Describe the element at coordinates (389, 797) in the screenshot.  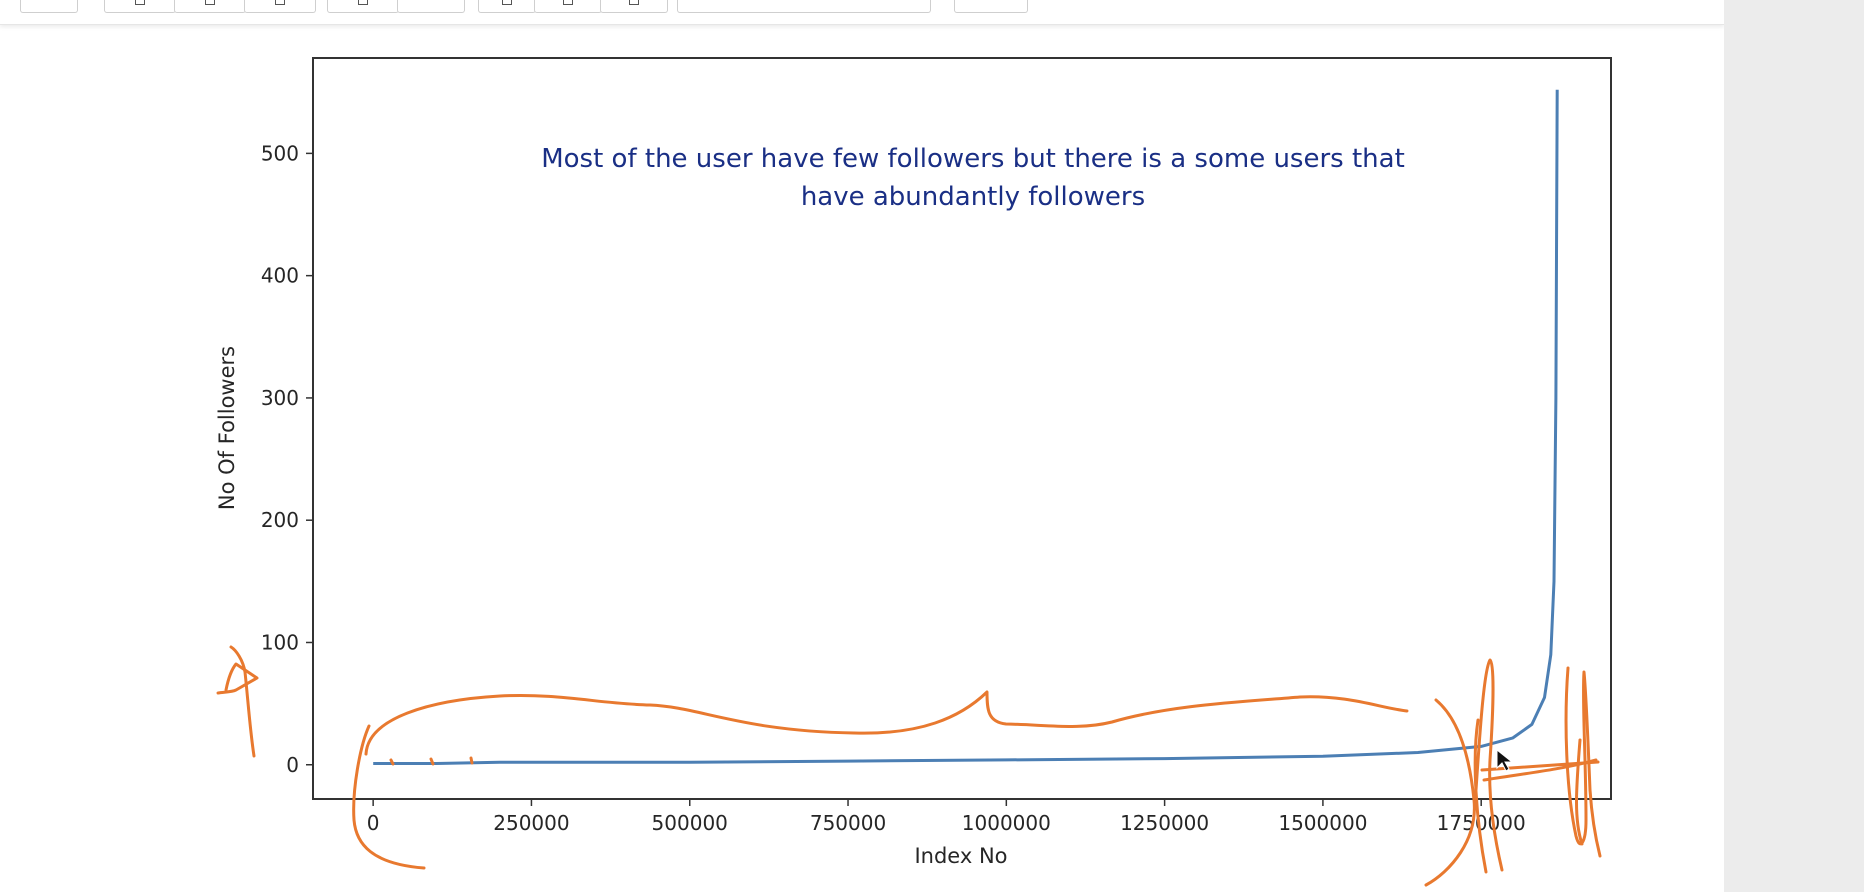
I see `ink-brace-start` at that location.